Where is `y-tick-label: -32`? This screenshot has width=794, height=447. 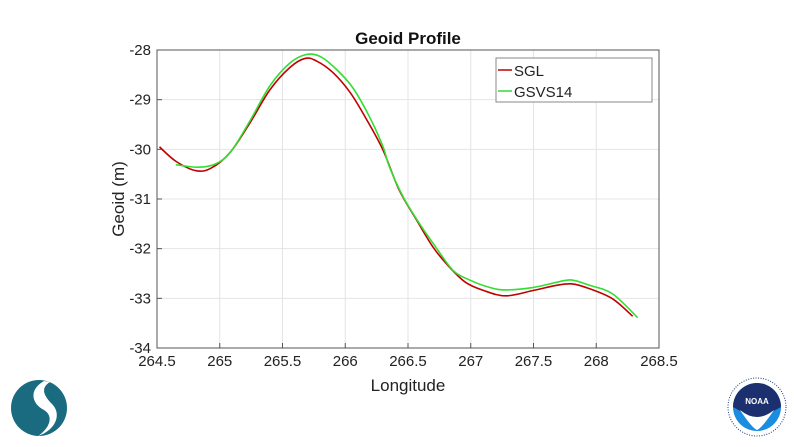 y-tick-label: -32 is located at coordinates (140, 249).